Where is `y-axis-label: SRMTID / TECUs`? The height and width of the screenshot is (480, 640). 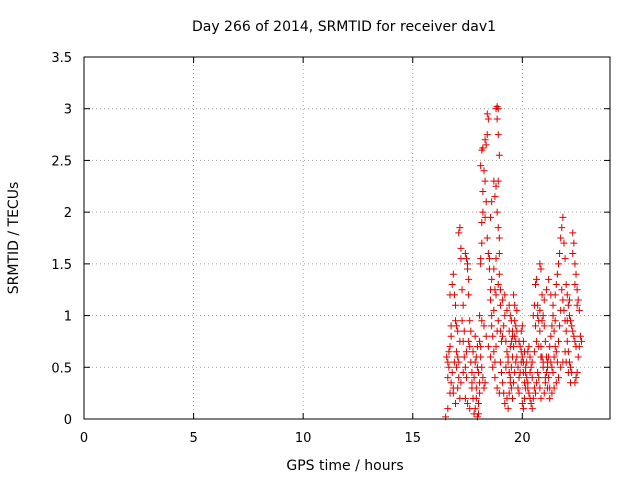
y-axis-label: SRMTID / TECUs is located at coordinates (14, 238).